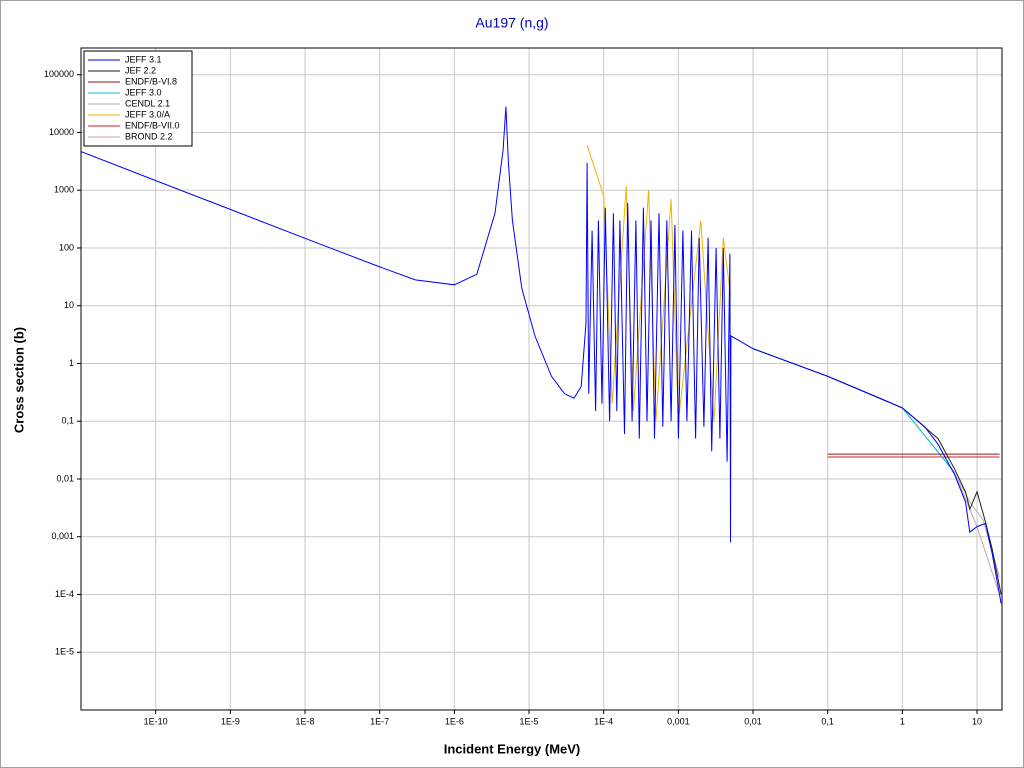 Image resolution: width=1024 pixels, height=768 pixels. What do you see at coordinates (147, 103) in the screenshot?
I see `legend-label: CENDL 2.1` at bounding box center [147, 103].